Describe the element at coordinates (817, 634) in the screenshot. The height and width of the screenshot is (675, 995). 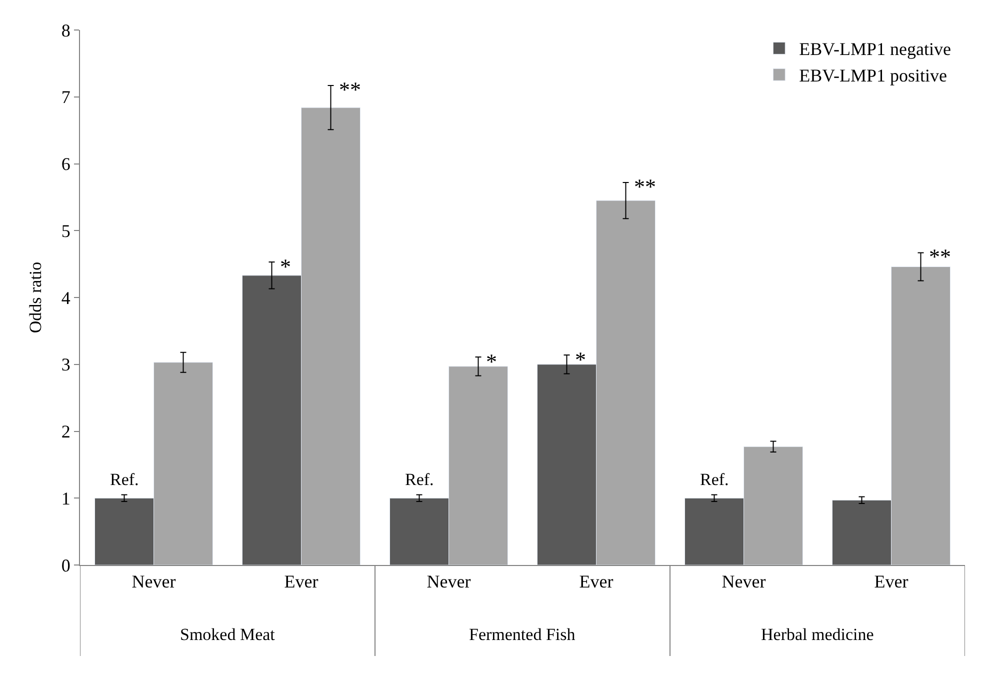
I see `text: Herbal medicine` at that location.